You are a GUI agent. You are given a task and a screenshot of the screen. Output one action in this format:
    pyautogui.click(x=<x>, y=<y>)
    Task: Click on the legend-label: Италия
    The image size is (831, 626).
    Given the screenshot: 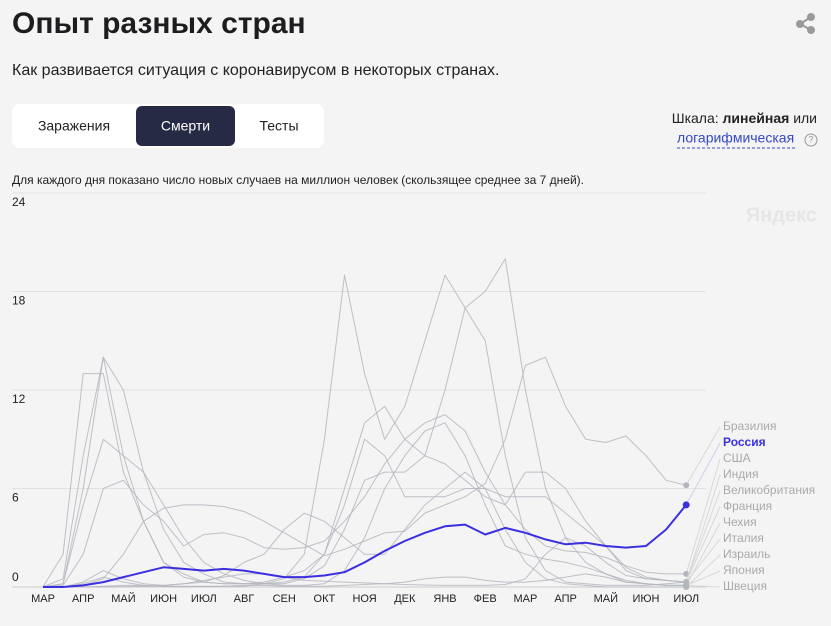 What is the action you would take?
    pyautogui.click(x=743, y=538)
    